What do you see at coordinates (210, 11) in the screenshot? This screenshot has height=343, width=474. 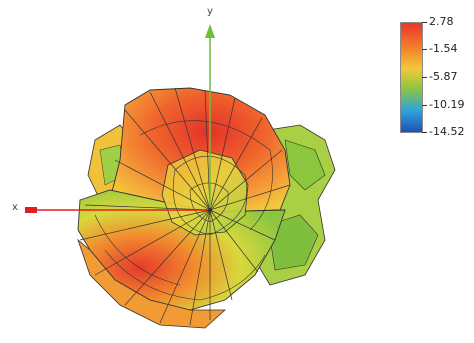 I see `y-axis-label: y` at bounding box center [210, 11].